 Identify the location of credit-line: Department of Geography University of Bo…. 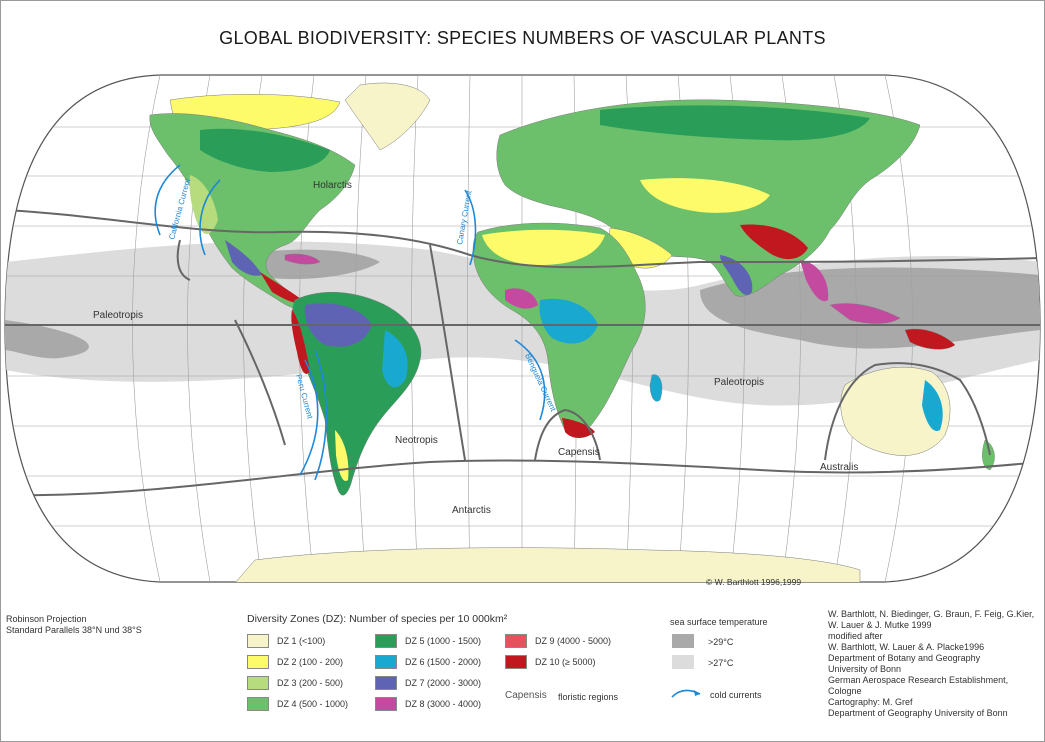
(918, 713).